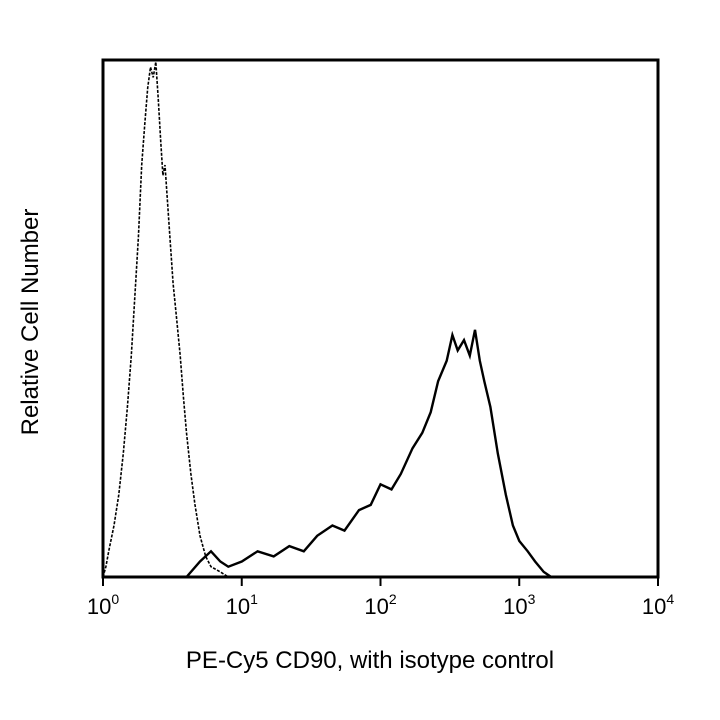 The image size is (720, 720). I want to click on tick-layer: 10⁰ 10¹ 10² 10³ 10⁴, so click(380, 598).